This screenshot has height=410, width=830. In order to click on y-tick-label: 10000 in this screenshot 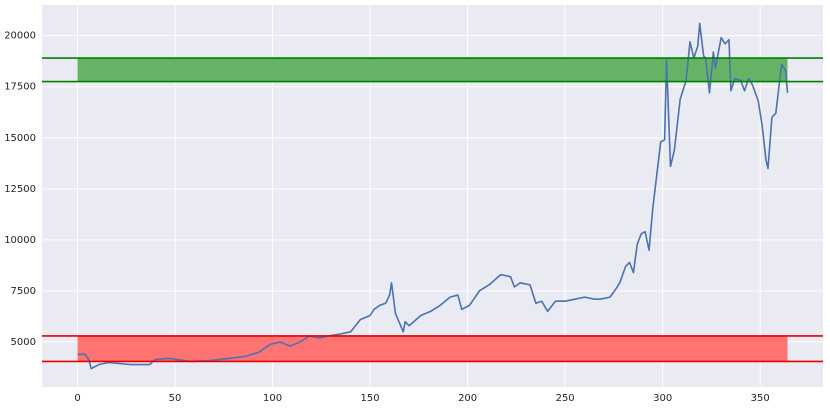, I will do `click(20, 240)`.